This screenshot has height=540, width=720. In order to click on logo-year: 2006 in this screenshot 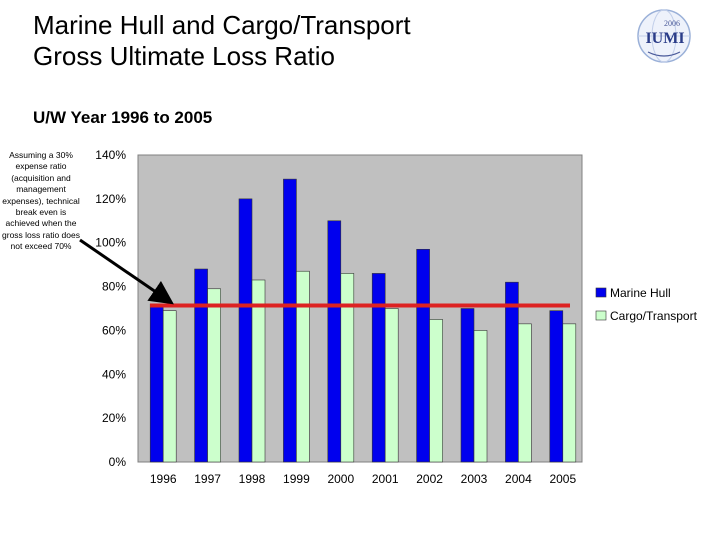, I will do `click(672, 23)`.